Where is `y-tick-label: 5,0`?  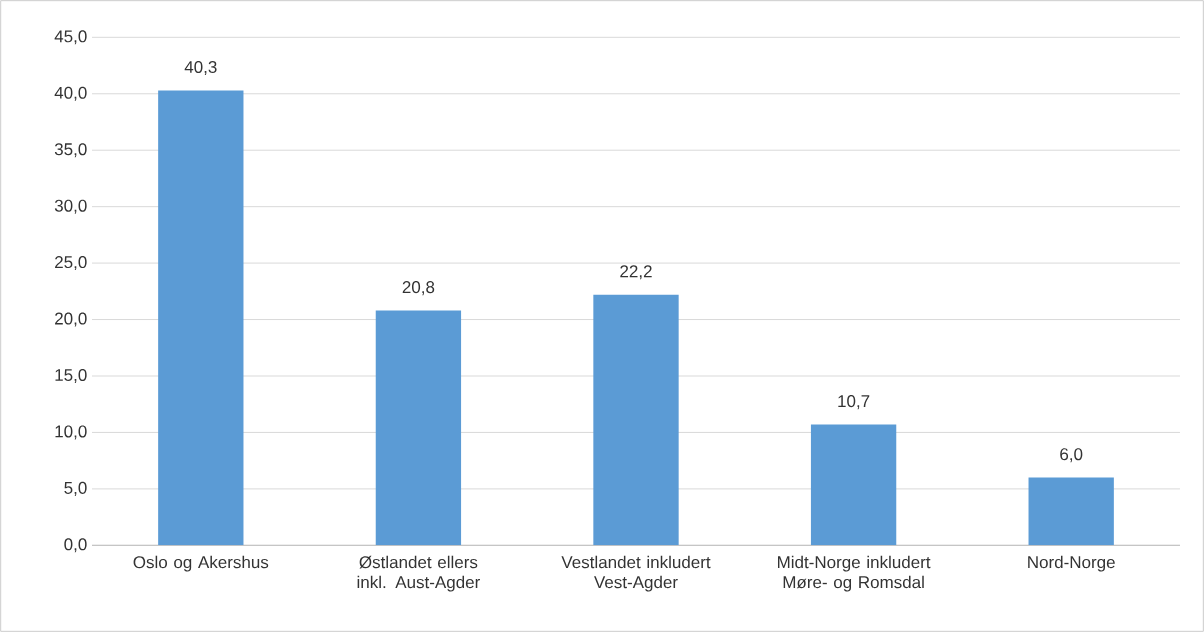 y-tick-label: 5,0 is located at coordinates (75, 488).